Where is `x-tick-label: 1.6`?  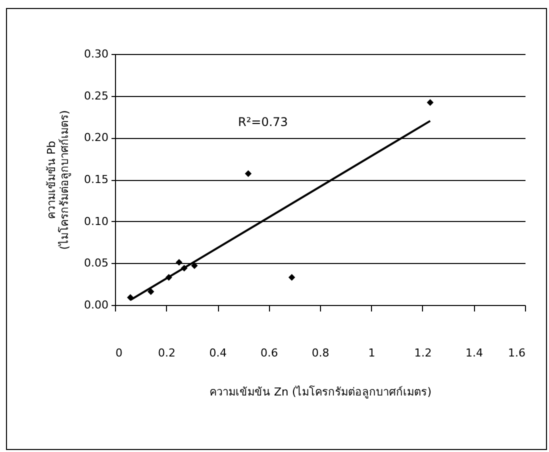 x-tick-label: 1.6 is located at coordinates (517, 353).